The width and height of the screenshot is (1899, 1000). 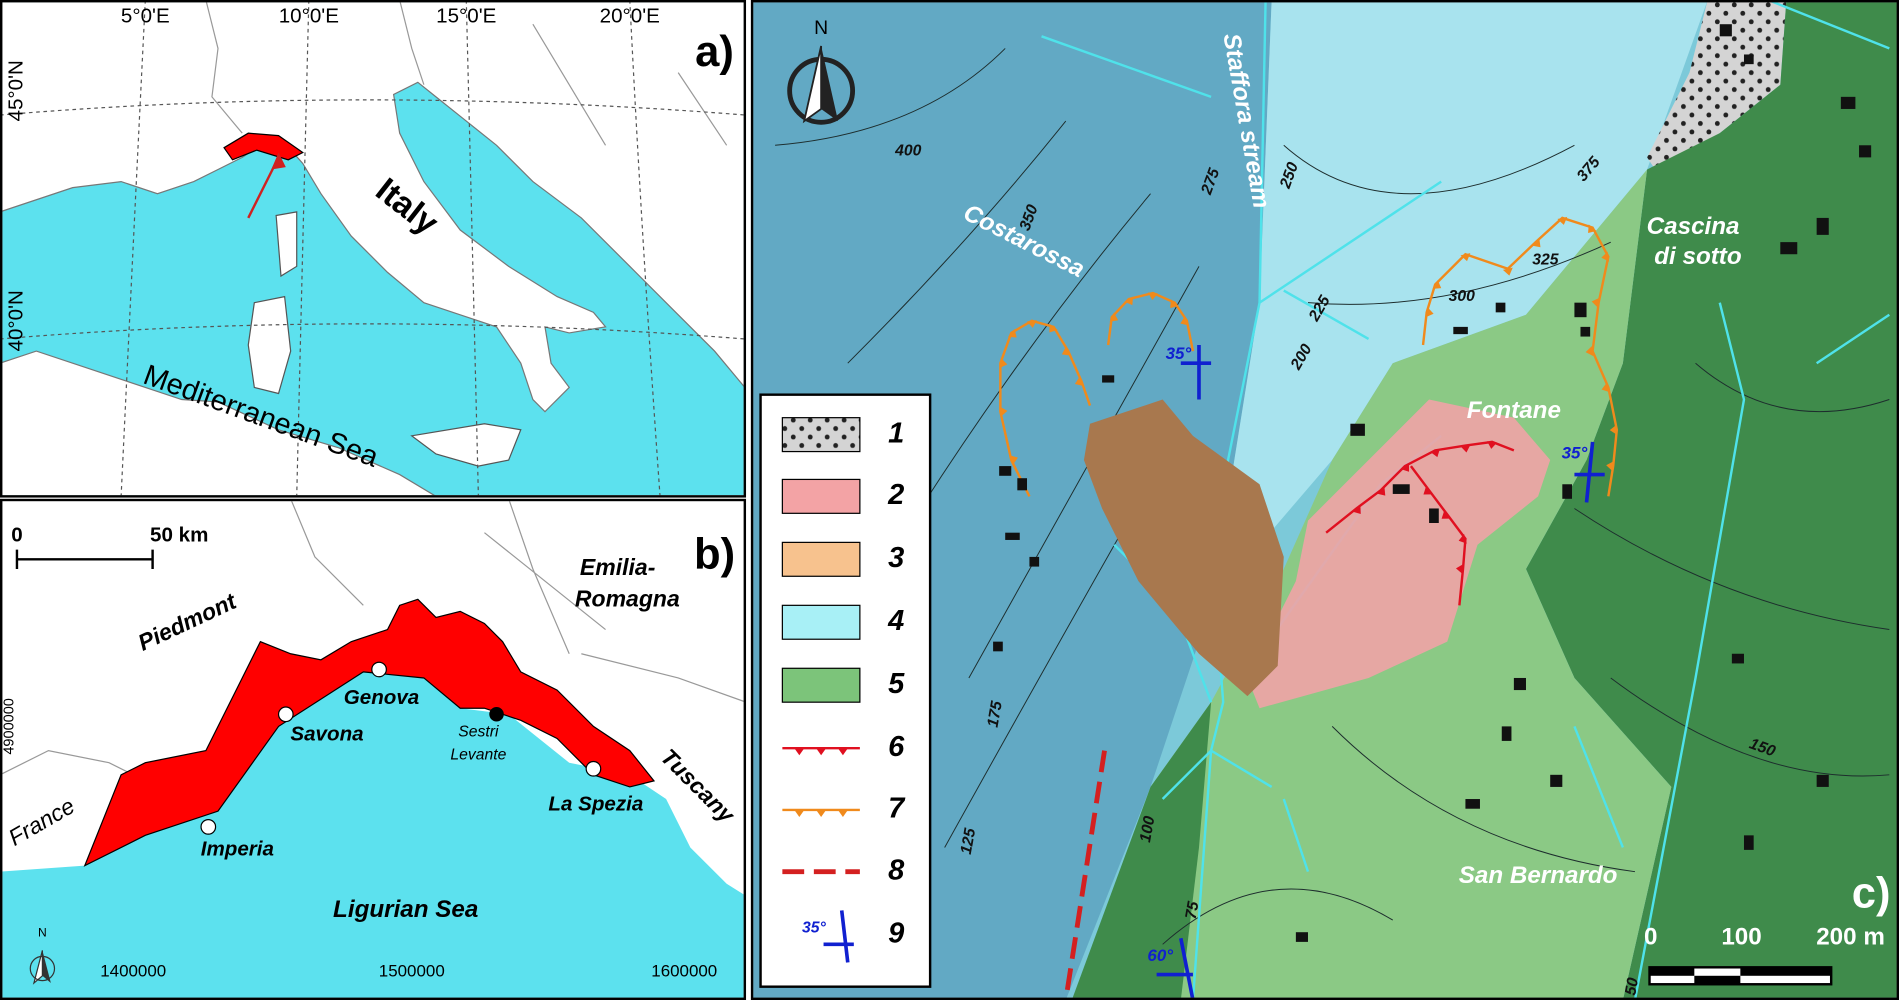 I want to click on contour-label: 325, so click(x=1545, y=259).